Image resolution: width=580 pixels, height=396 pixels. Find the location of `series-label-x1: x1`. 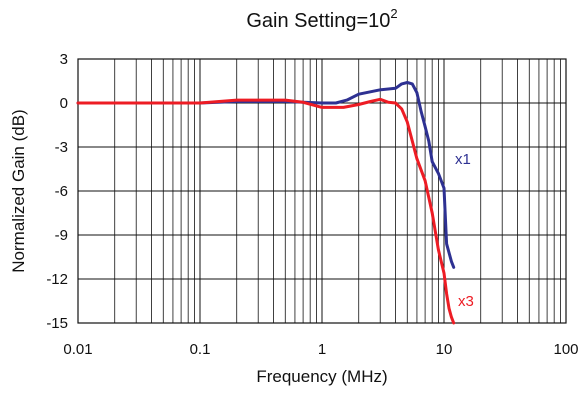

series-label-x1: x1 is located at coordinates (463, 159).